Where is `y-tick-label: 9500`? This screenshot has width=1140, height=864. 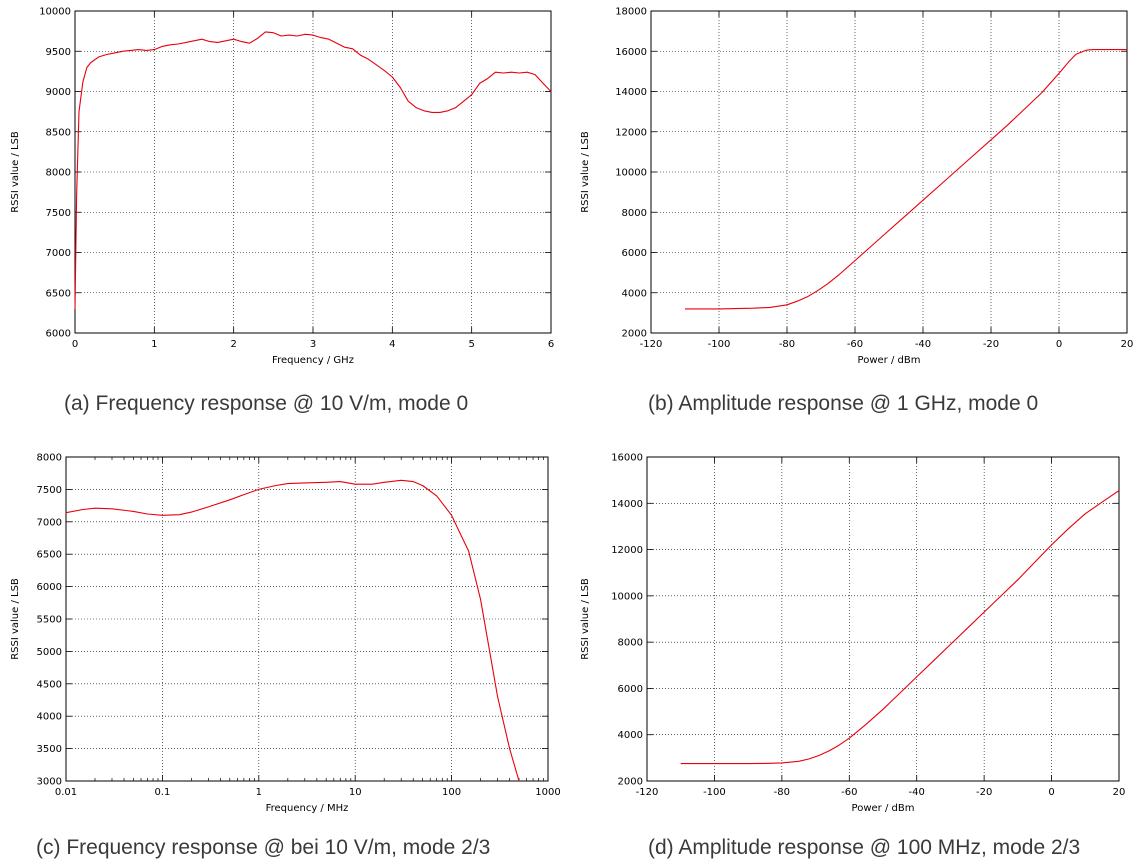 y-tick-label: 9500 is located at coordinates (58, 52).